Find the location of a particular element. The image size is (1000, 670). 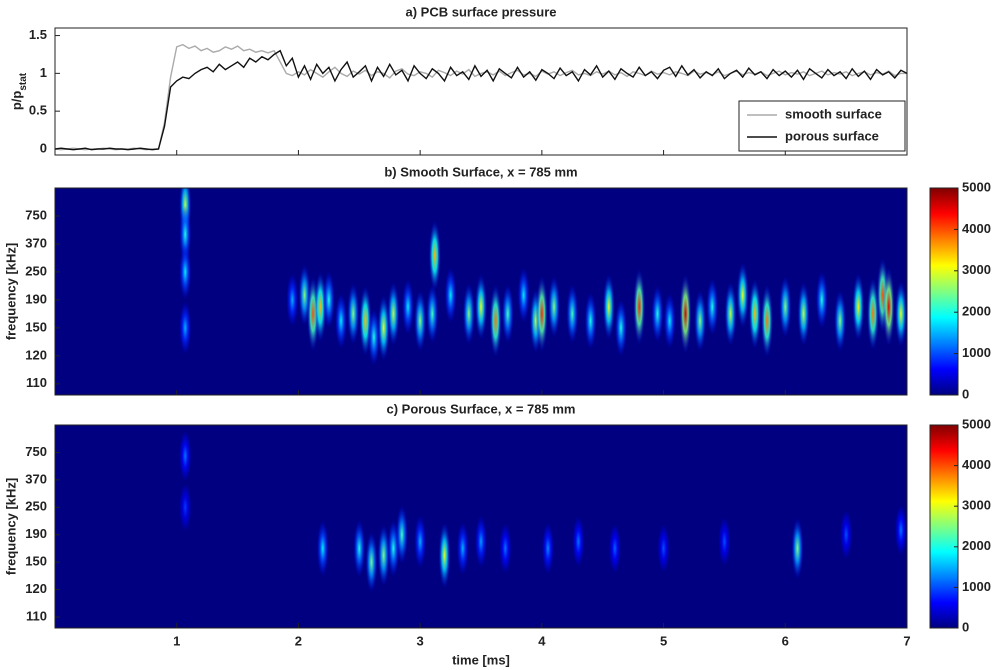

line-series is located at coordinates (480, 97).